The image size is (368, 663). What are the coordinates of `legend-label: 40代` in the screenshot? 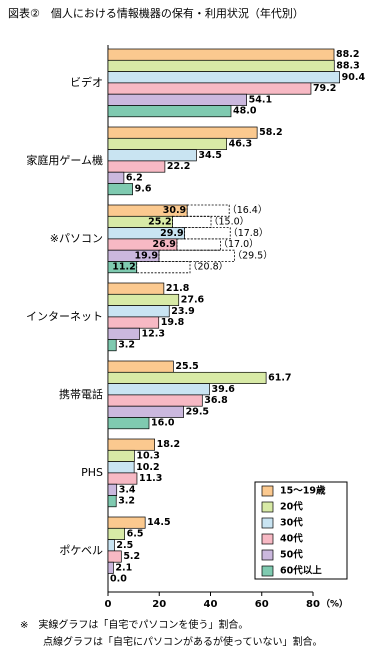 It's located at (291, 539).